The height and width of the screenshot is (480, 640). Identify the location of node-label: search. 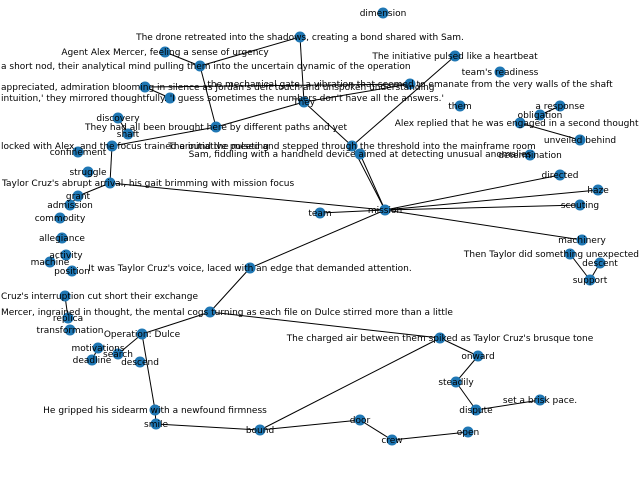
(118, 355).